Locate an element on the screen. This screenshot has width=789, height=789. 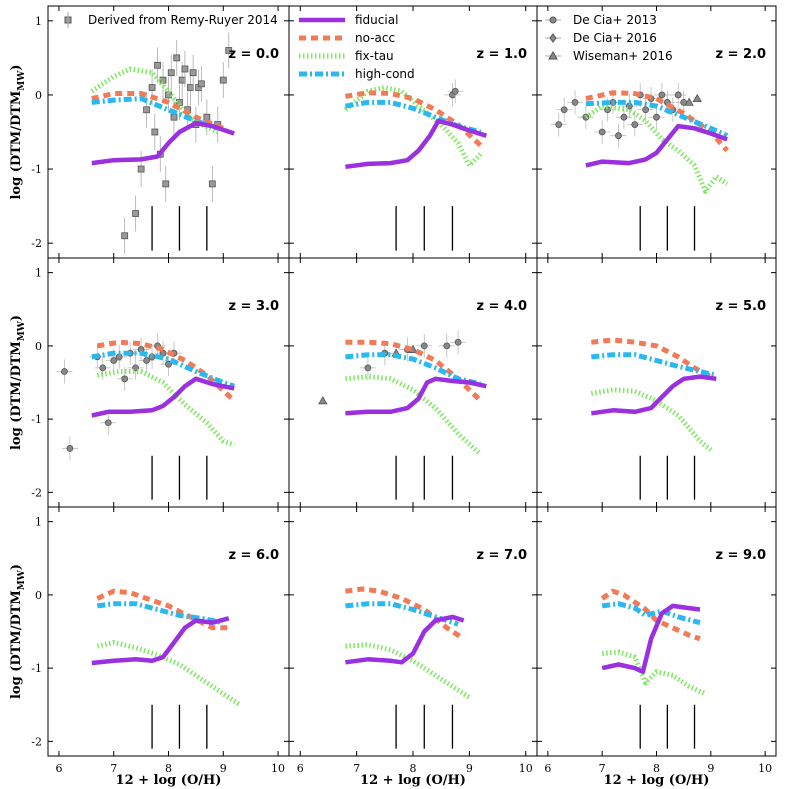
legend-label: Wiseman+ 2016 is located at coordinates (623, 56).